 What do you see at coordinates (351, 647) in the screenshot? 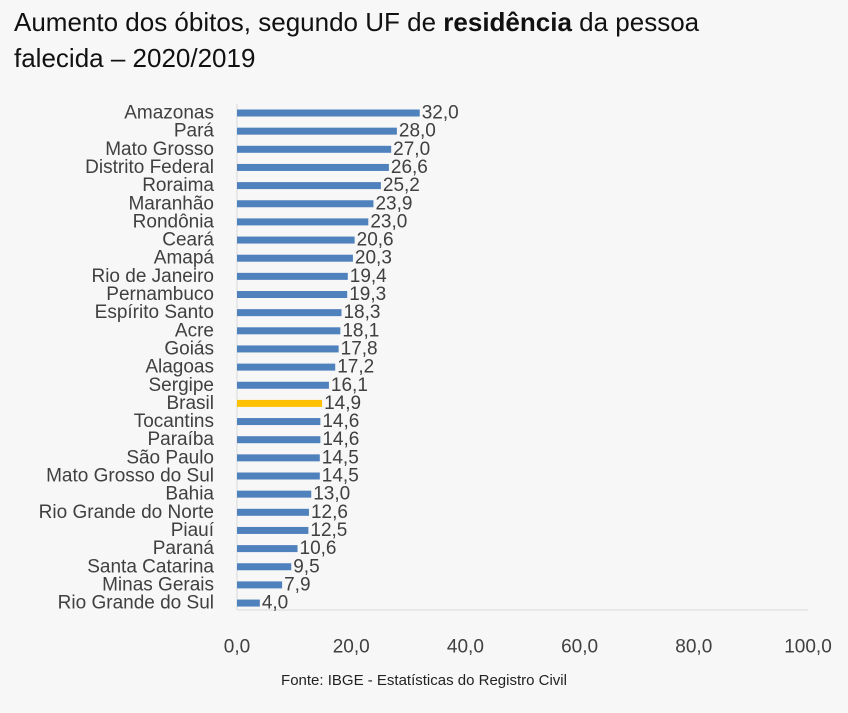
I see `x-tick-label: 20,0` at bounding box center [351, 647].